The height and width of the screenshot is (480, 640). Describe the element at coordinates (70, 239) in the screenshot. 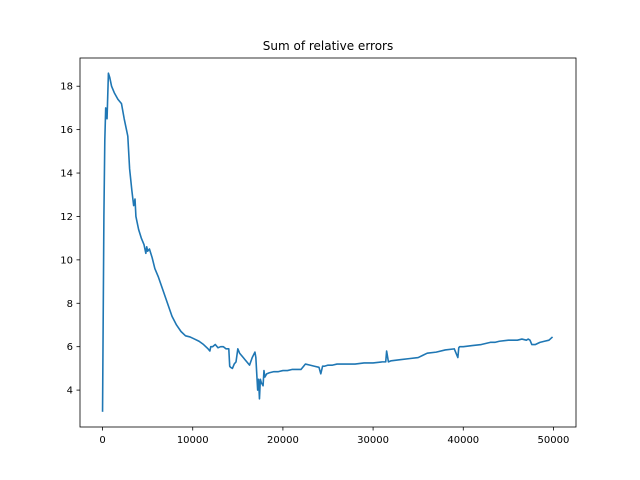

I see `y-axis: 4 6 8 10 12 14 16 18` at that location.